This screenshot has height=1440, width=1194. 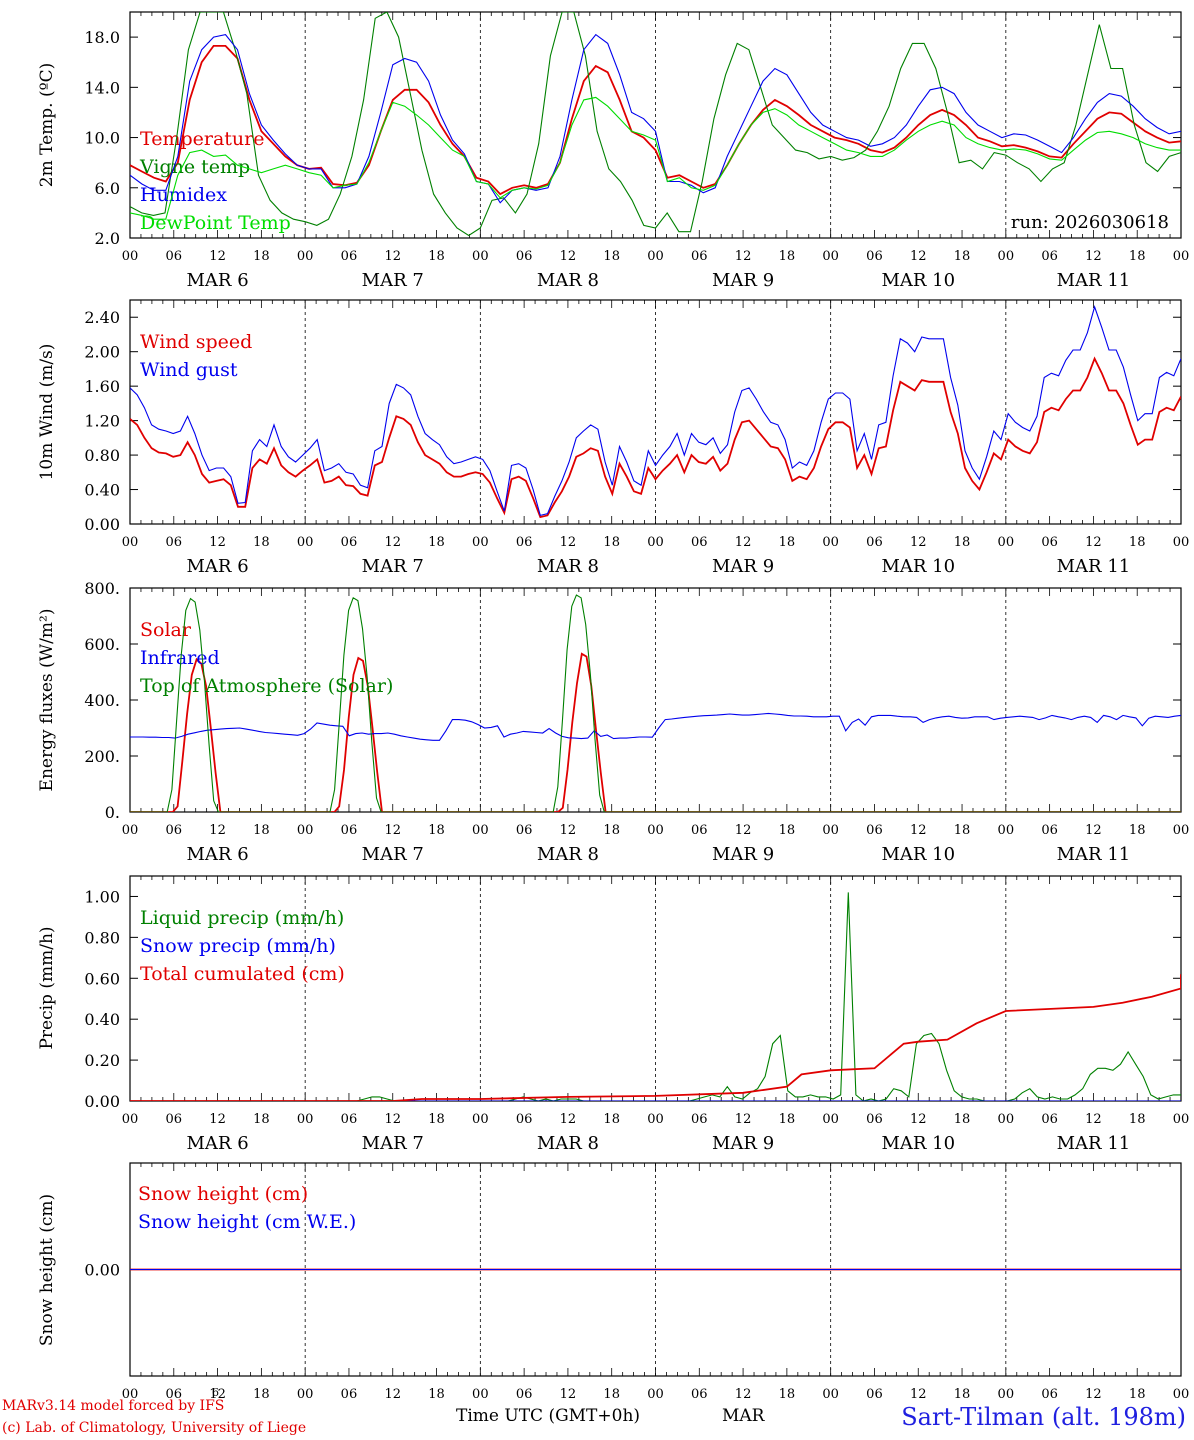 What do you see at coordinates (655, 700) in the screenshot?
I see `panel-frame` at bounding box center [655, 700].